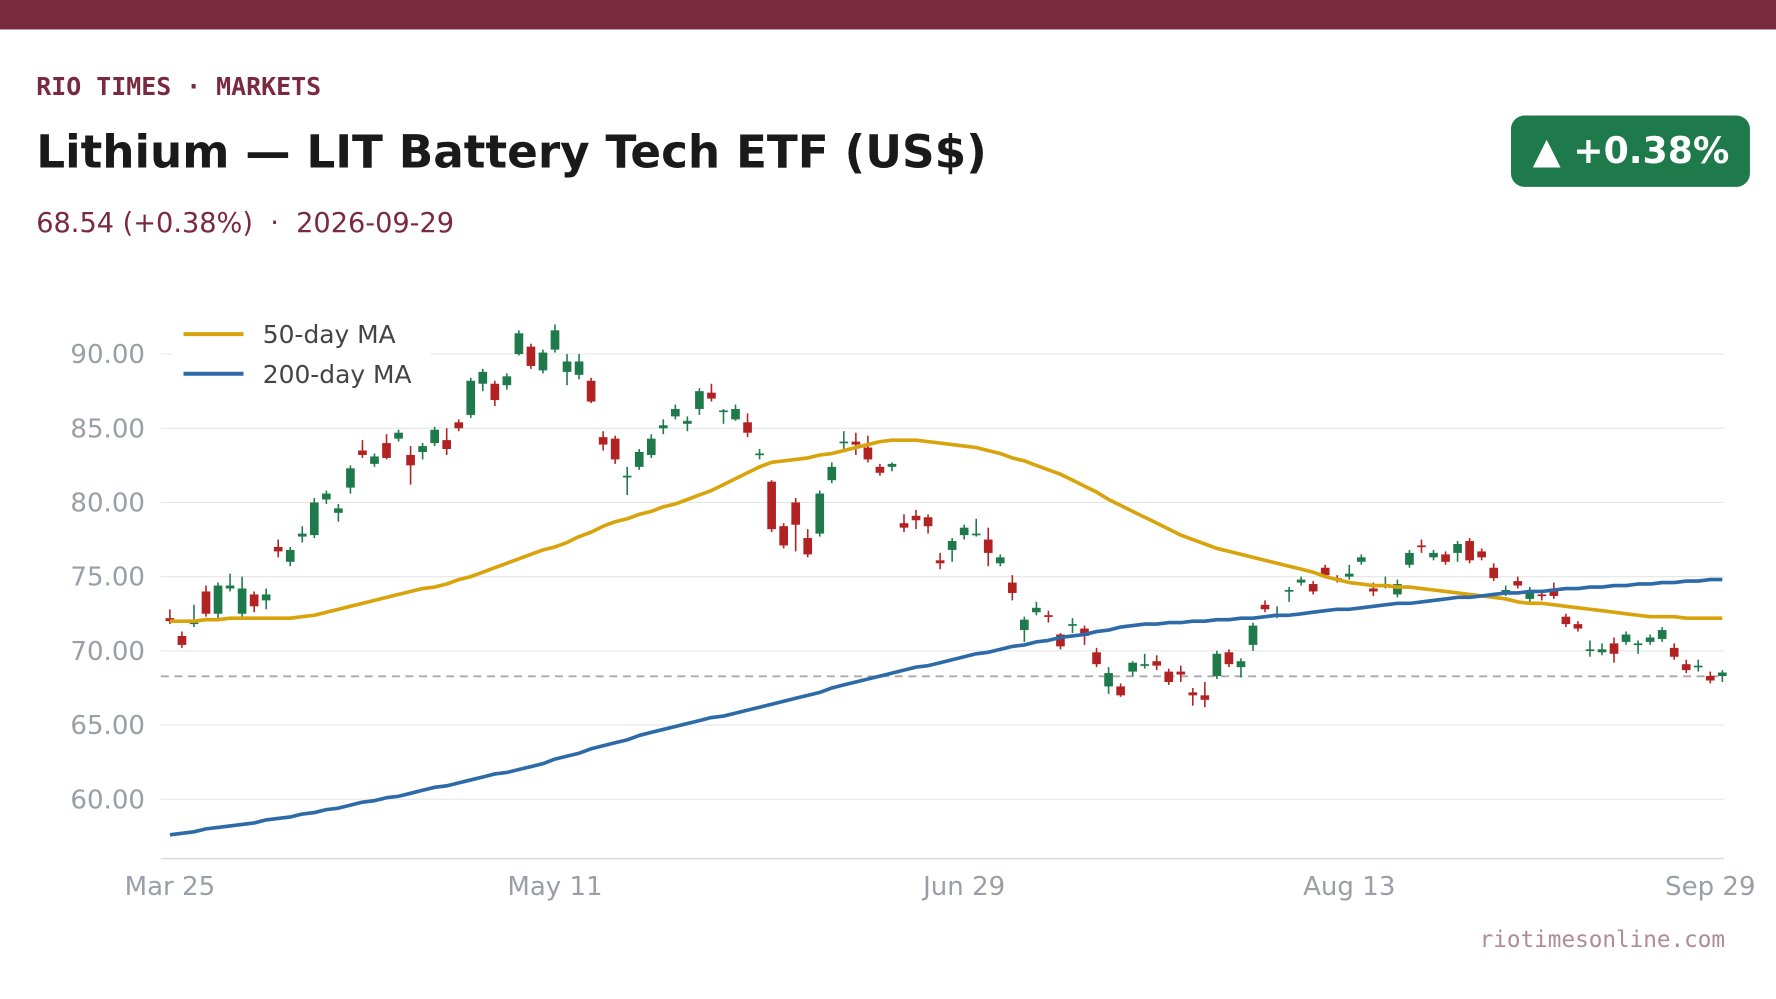 Image resolution: width=1776 pixels, height=999 pixels. What do you see at coordinates (511, 152) in the screenshot?
I see `title: Lithium — LIT Battery Tech ETF (US$)` at bounding box center [511, 152].